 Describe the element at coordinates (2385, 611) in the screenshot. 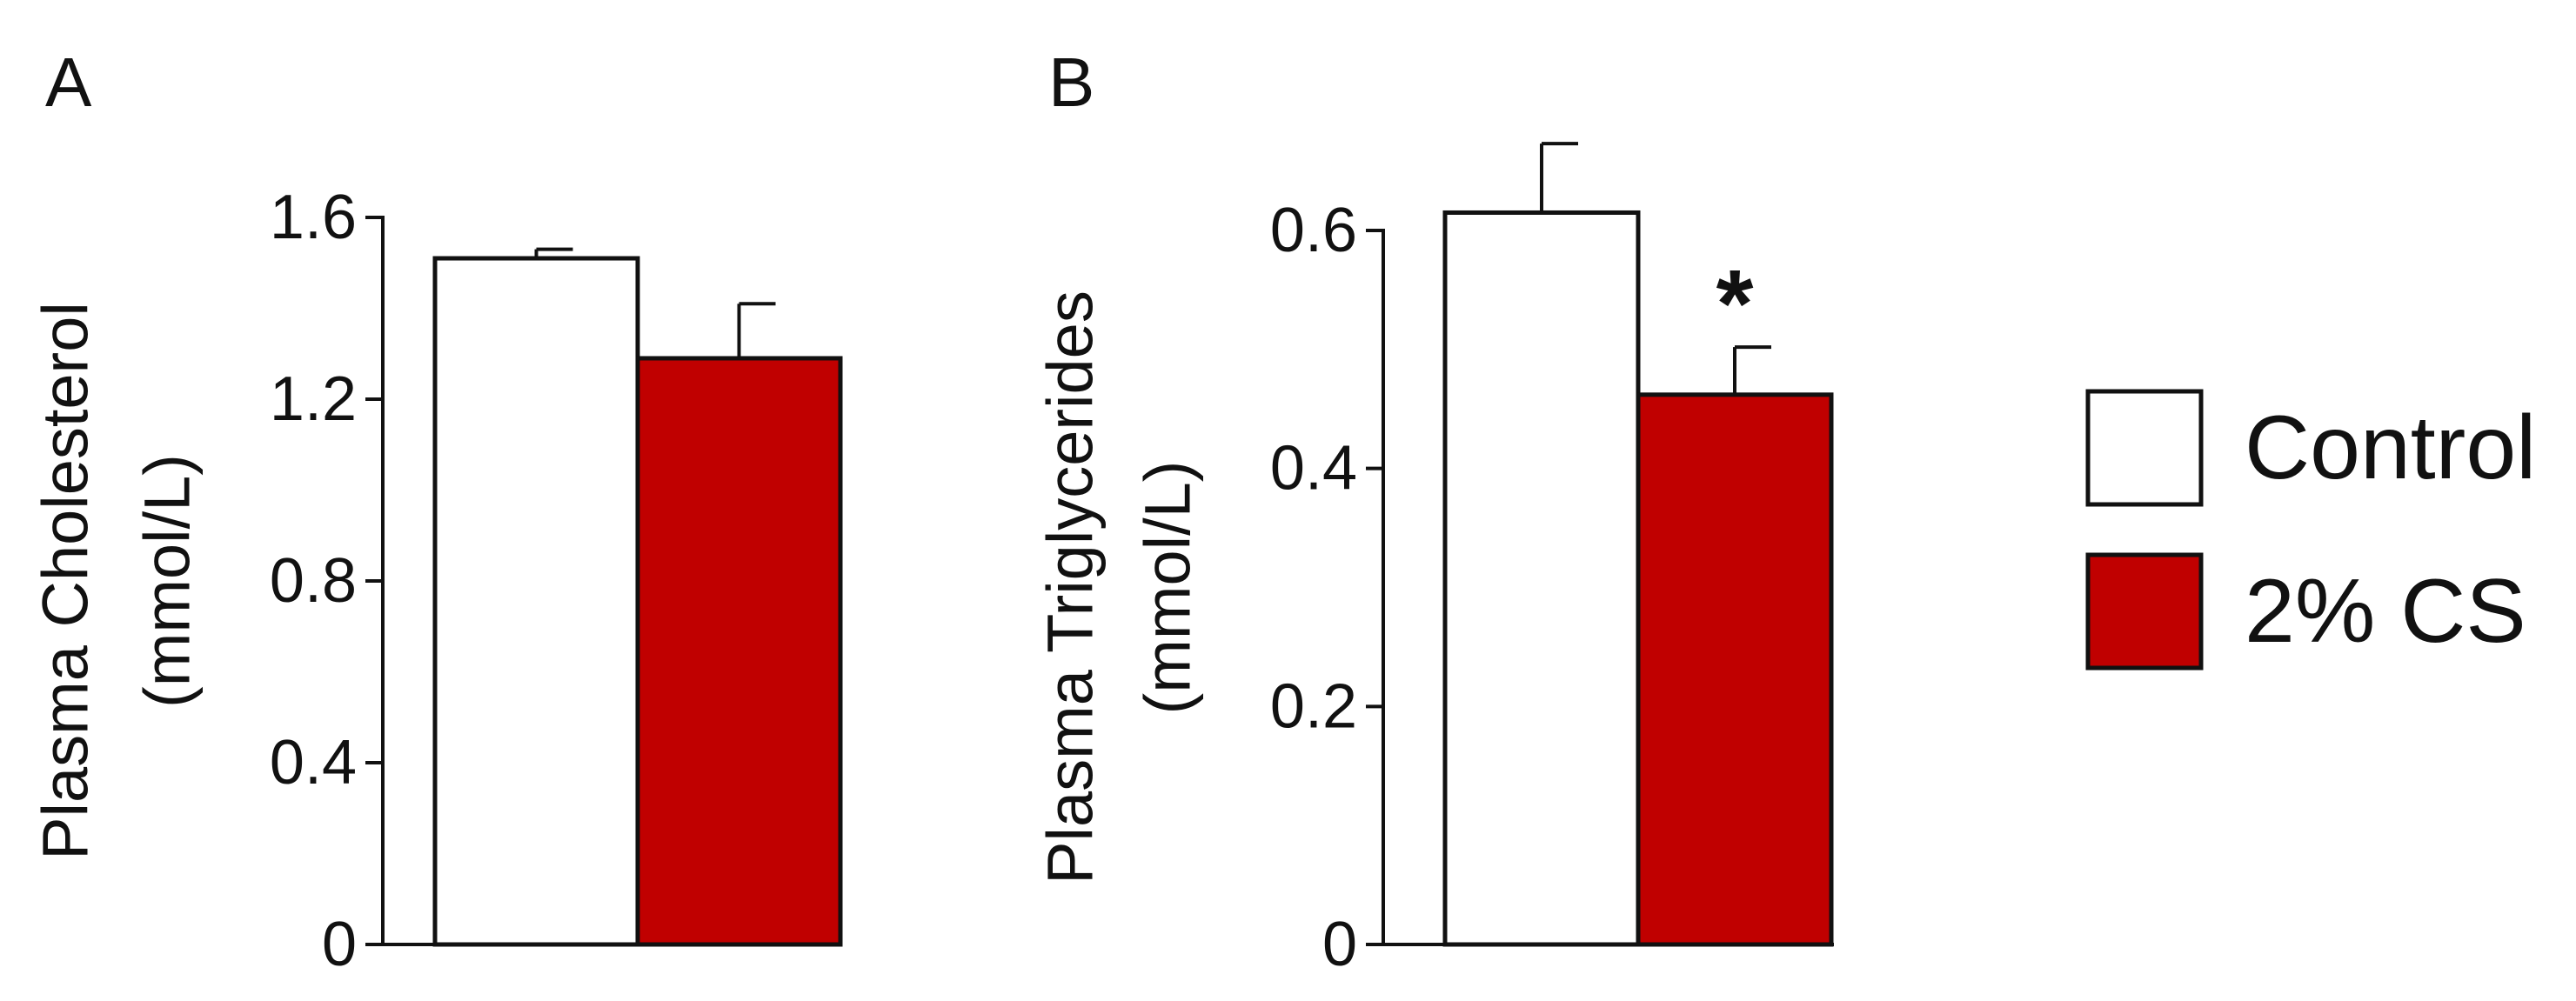

I see `legend-label-2pct-cs: 2% CS` at that location.